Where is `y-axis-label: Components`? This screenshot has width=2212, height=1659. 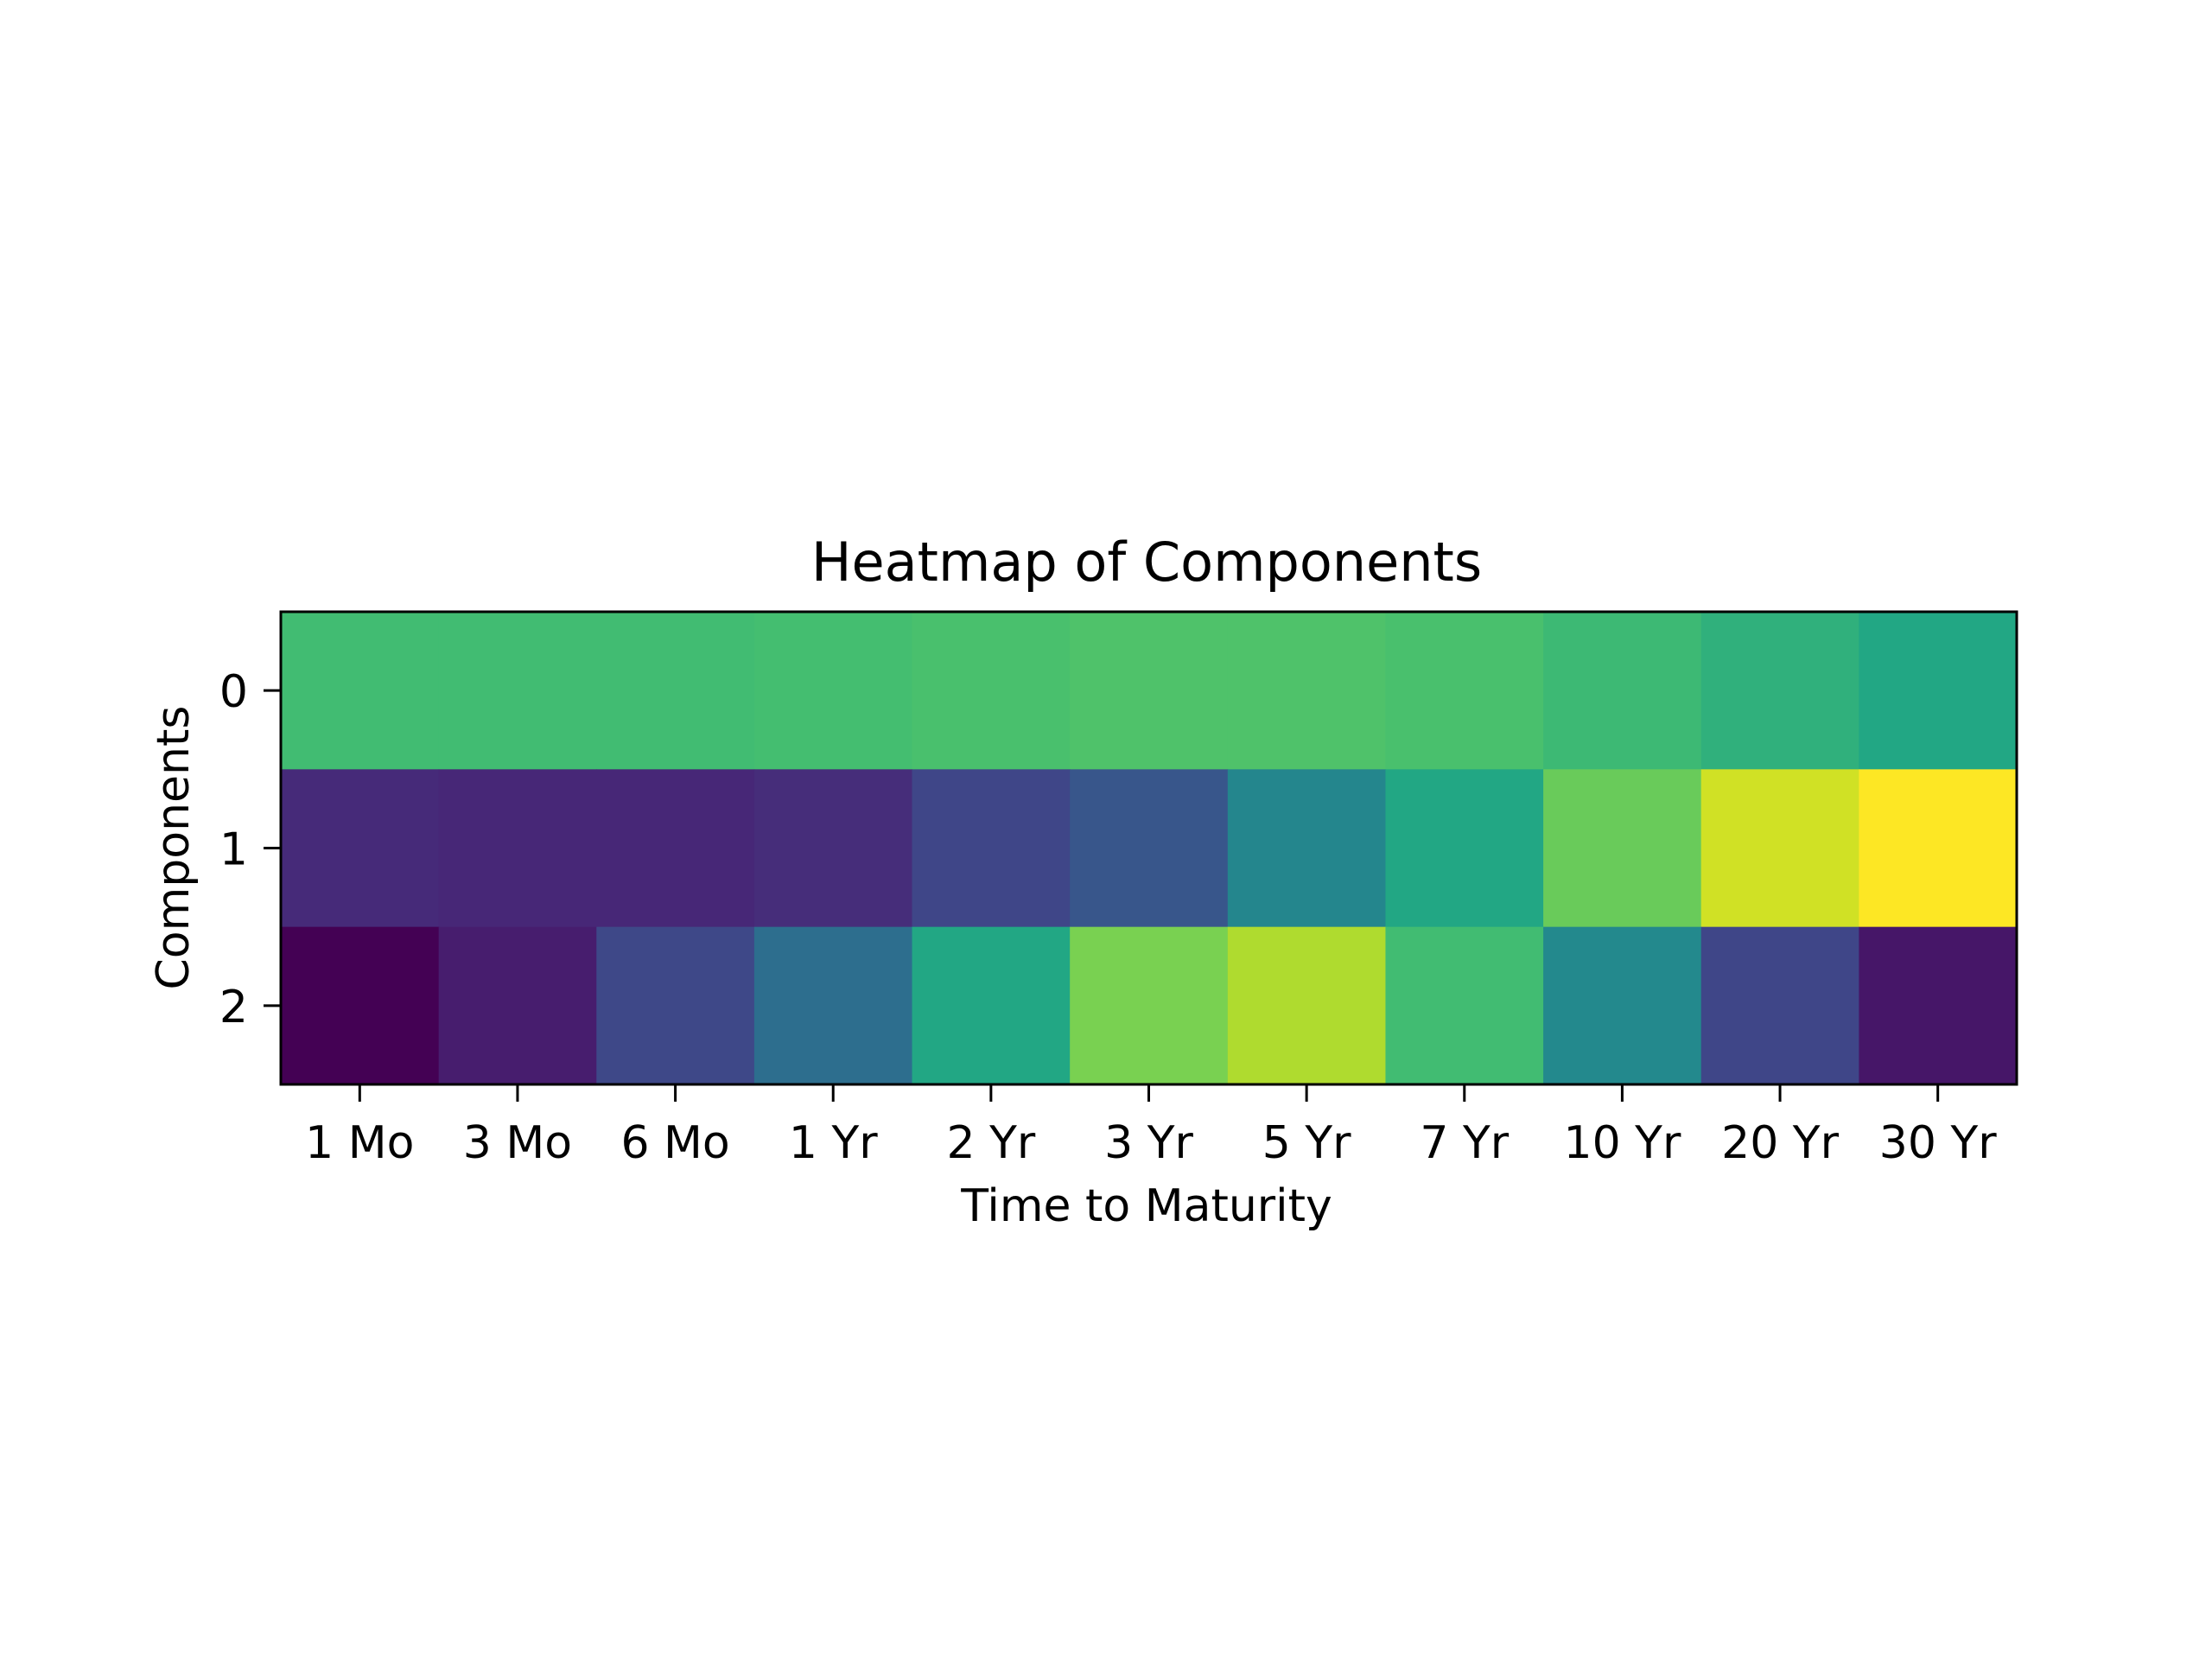
y-axis-label: Components is located at coordinates (174, 848).